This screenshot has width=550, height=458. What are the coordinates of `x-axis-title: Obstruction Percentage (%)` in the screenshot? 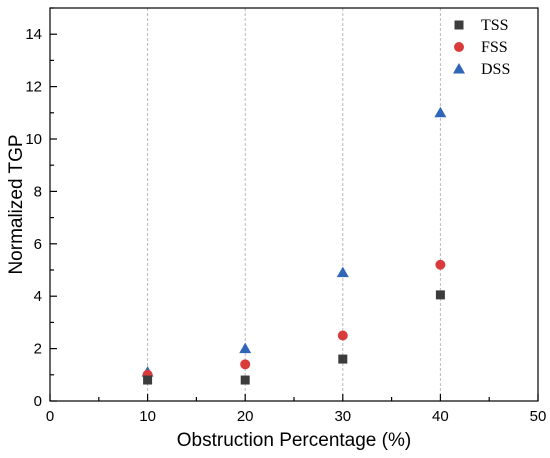 It's located at (294, 440).